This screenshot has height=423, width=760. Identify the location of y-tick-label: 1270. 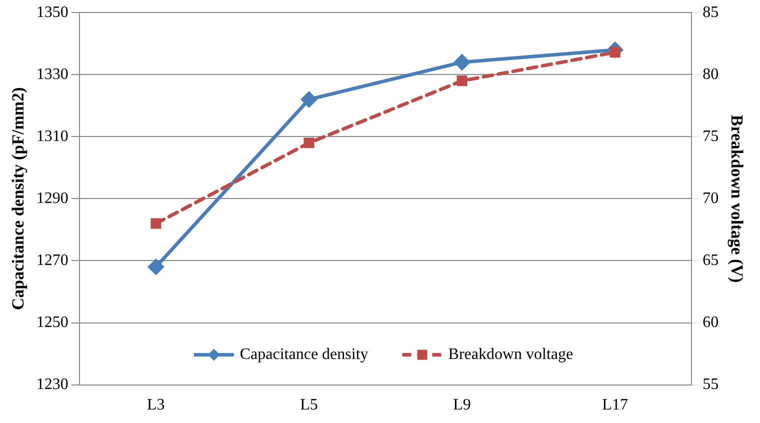
(52, 260).